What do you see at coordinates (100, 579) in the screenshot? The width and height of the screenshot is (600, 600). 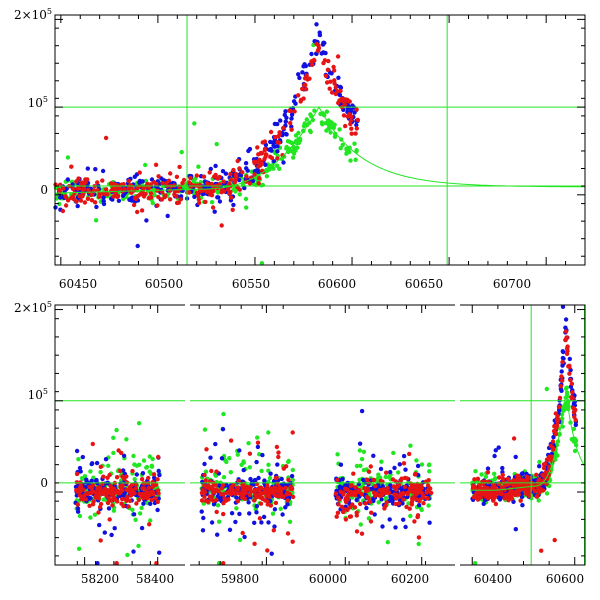 I see `bottom-xtick-58200: 58200` at bounding box center [100, 579].